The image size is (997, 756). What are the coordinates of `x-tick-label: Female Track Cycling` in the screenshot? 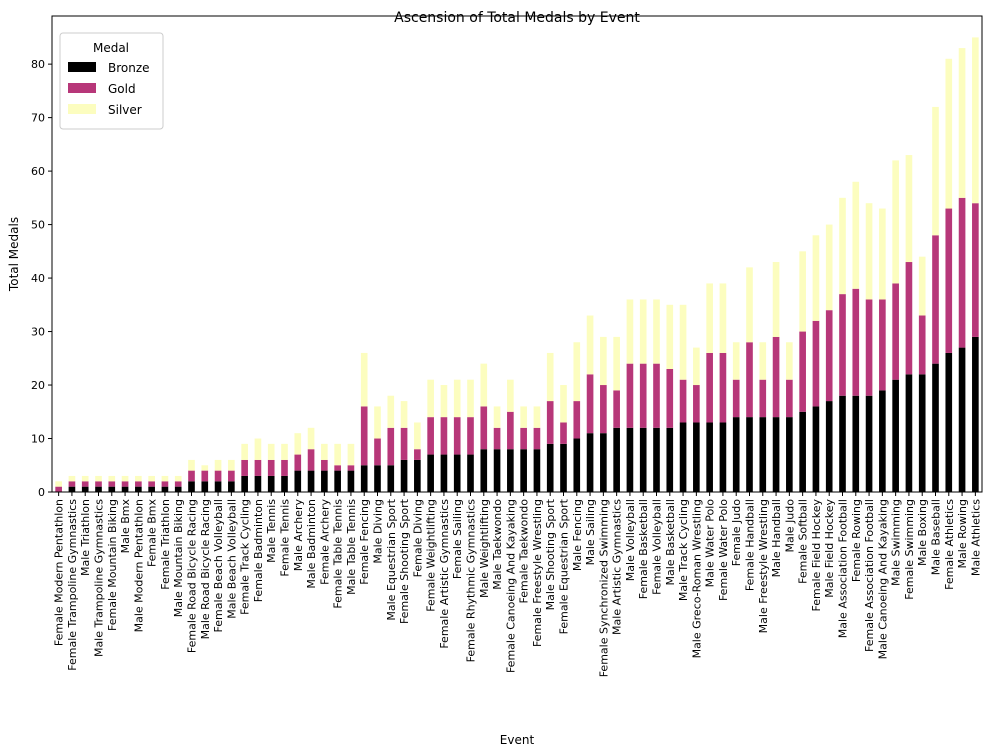 It's located at (245, 557).